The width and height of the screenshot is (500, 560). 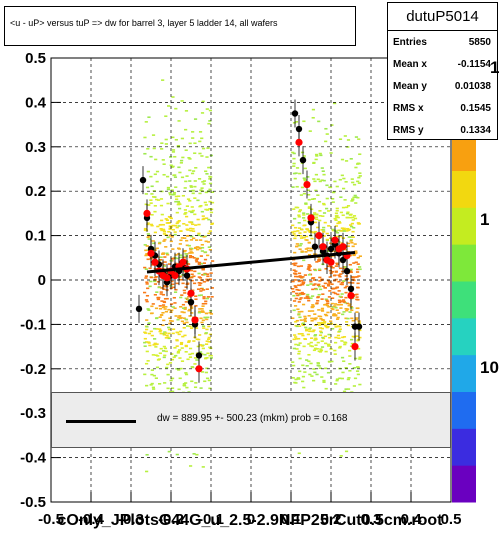 I want to click on colorbar-segment, so click(x=464, y=226).